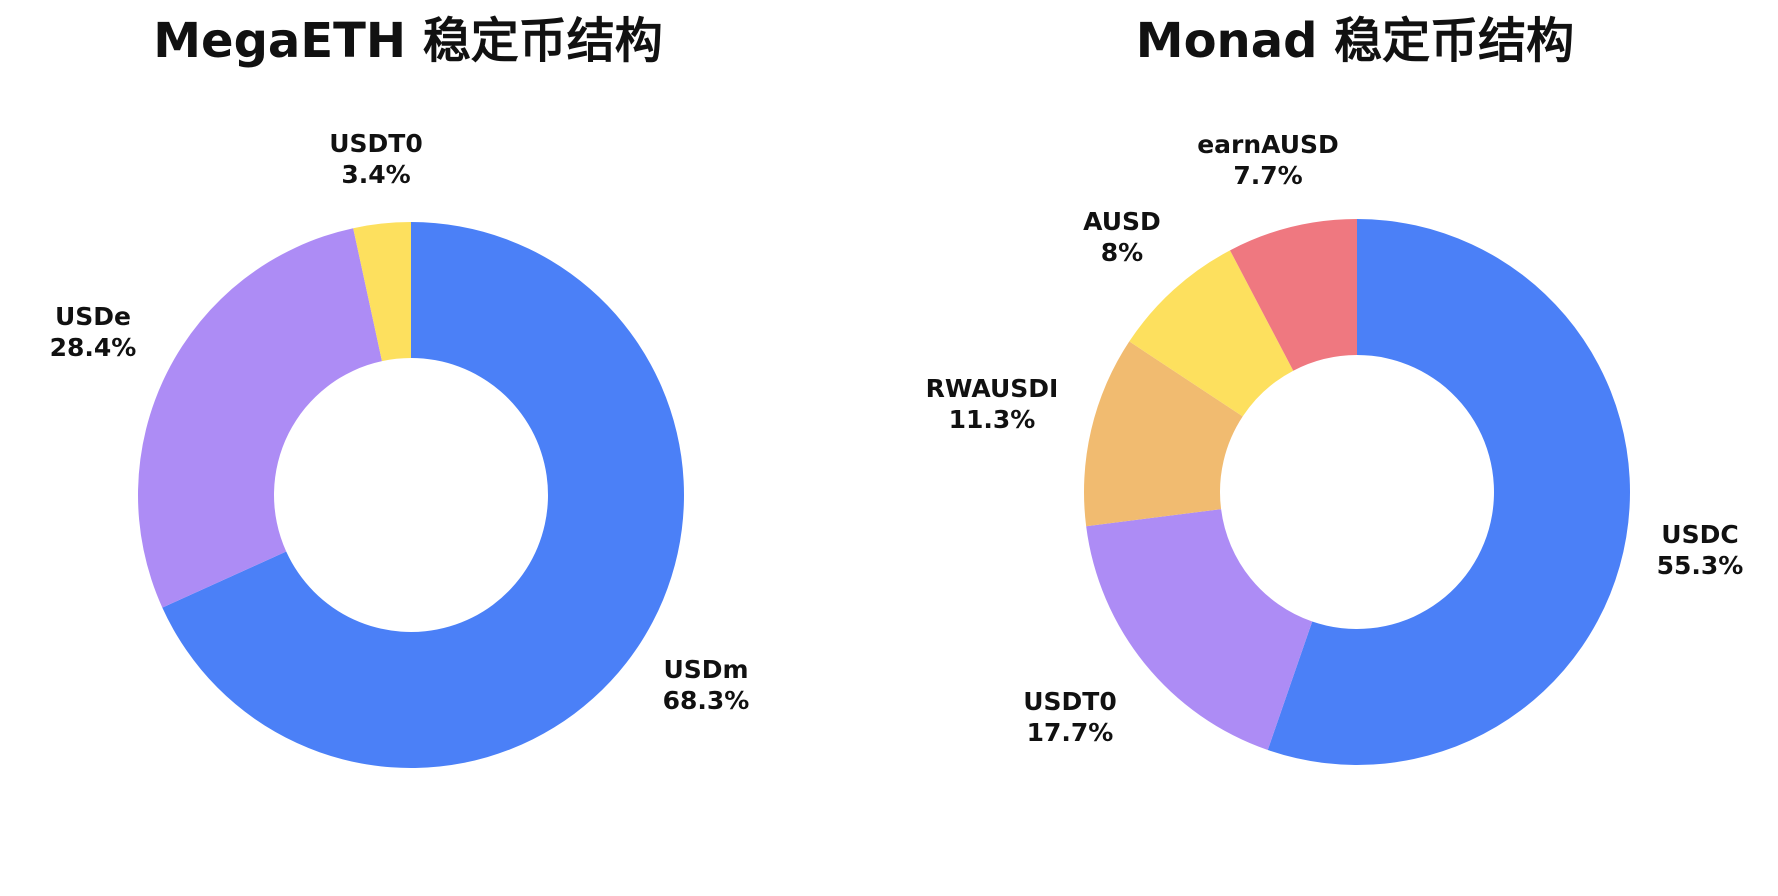  I want to click on monad-chart-title: Monad 稳定币结构, so click(1355, 41).